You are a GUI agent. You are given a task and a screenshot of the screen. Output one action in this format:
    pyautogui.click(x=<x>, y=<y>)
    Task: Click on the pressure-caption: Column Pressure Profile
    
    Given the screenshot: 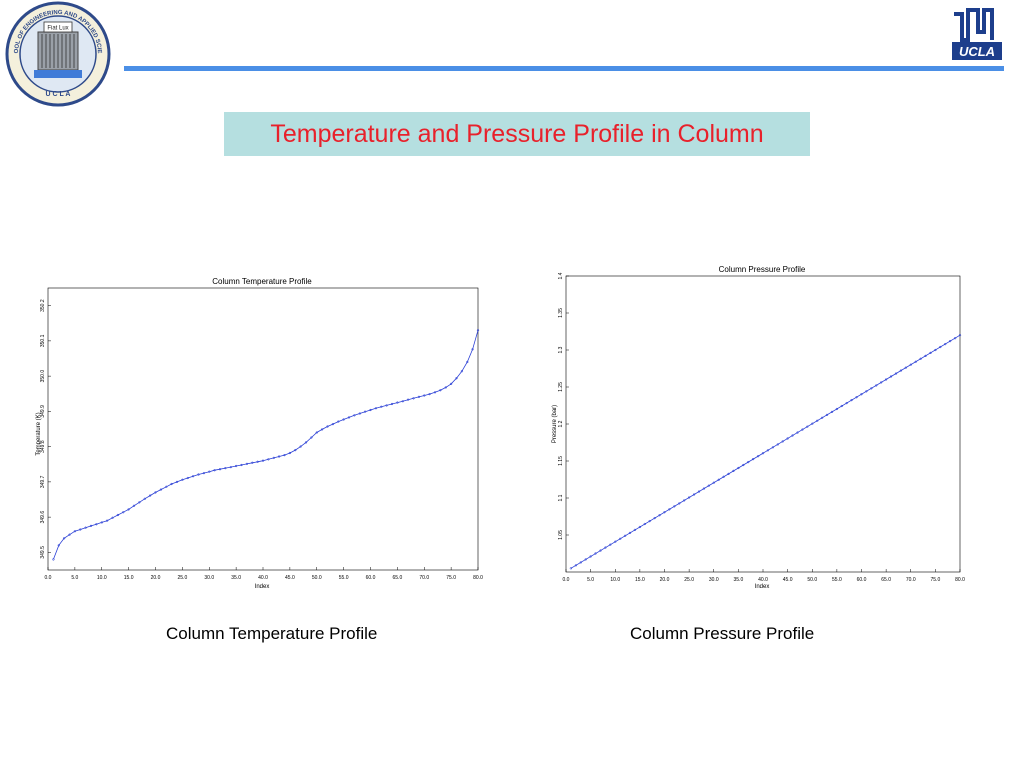 What is the action you would take?
    pyautogui.click(x=722, y=633)
    